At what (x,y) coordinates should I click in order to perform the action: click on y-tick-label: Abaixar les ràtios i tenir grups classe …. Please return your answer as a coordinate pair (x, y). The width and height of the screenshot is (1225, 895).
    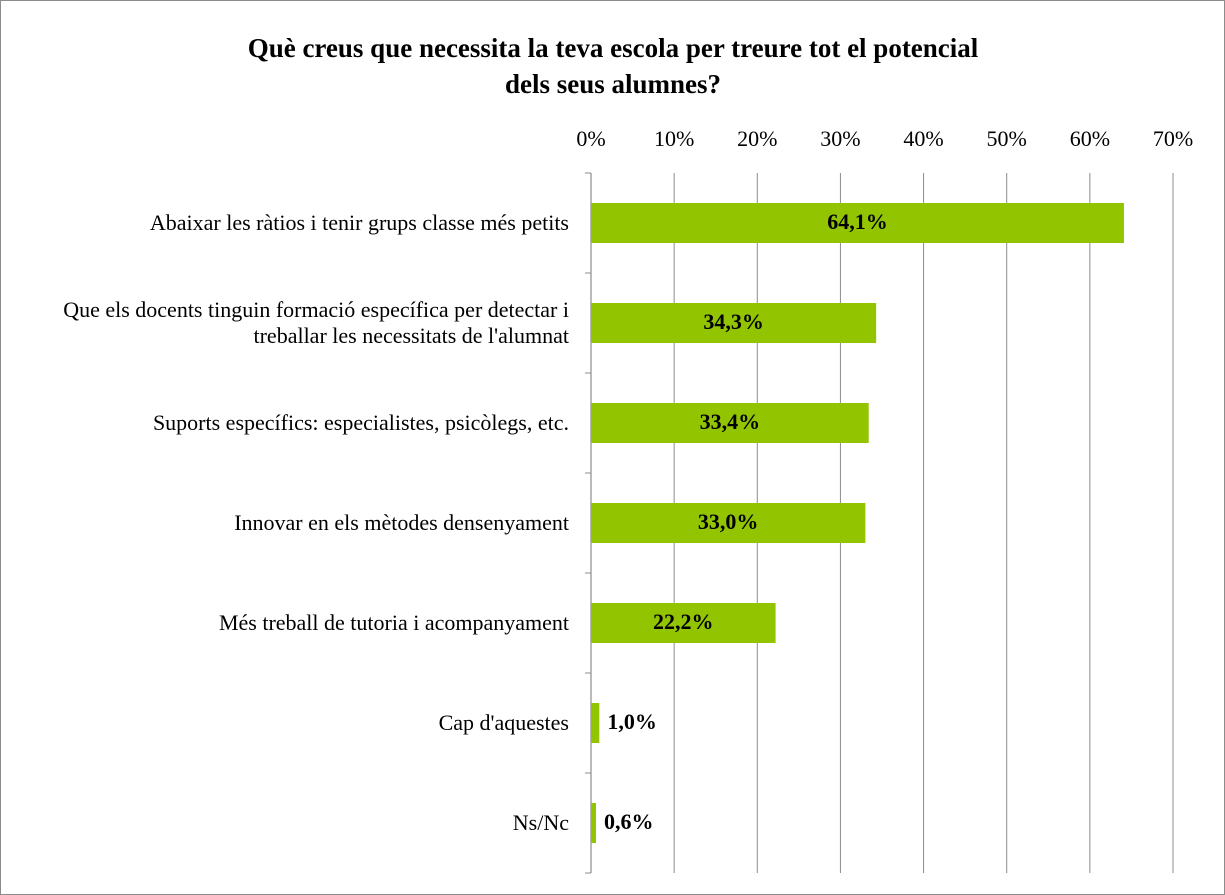
    Looking at the image, I should click on (359, 222).